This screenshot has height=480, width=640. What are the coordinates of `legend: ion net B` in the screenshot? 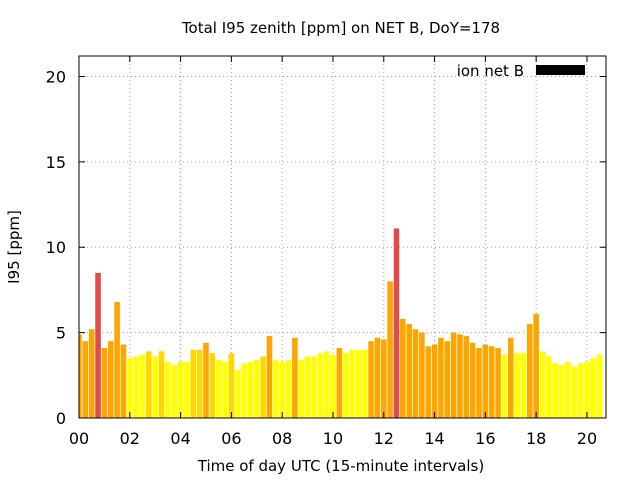 It's located at (521, 71).